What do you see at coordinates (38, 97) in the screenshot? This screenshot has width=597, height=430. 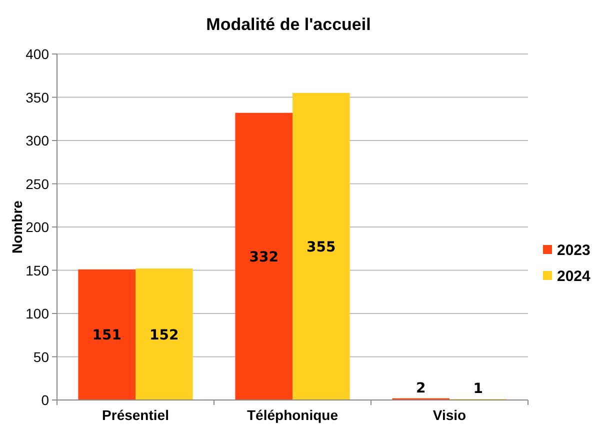 I see `y-tick-label: 350` at bounding box center [38, 97].